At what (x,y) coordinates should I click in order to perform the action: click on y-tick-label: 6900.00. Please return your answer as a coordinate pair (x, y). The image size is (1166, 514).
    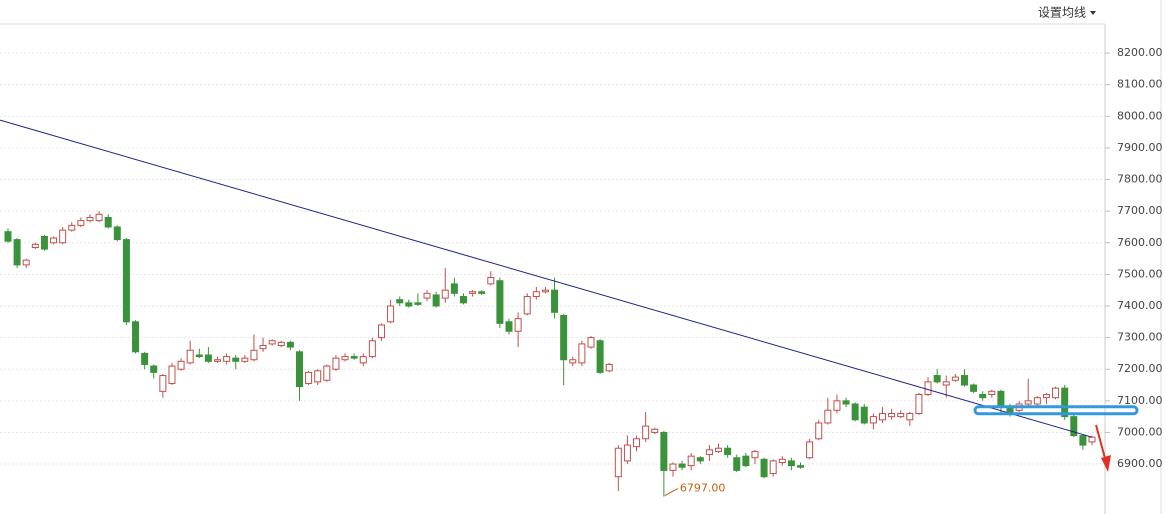
    Looking at the image, I should click on (1140, 463).